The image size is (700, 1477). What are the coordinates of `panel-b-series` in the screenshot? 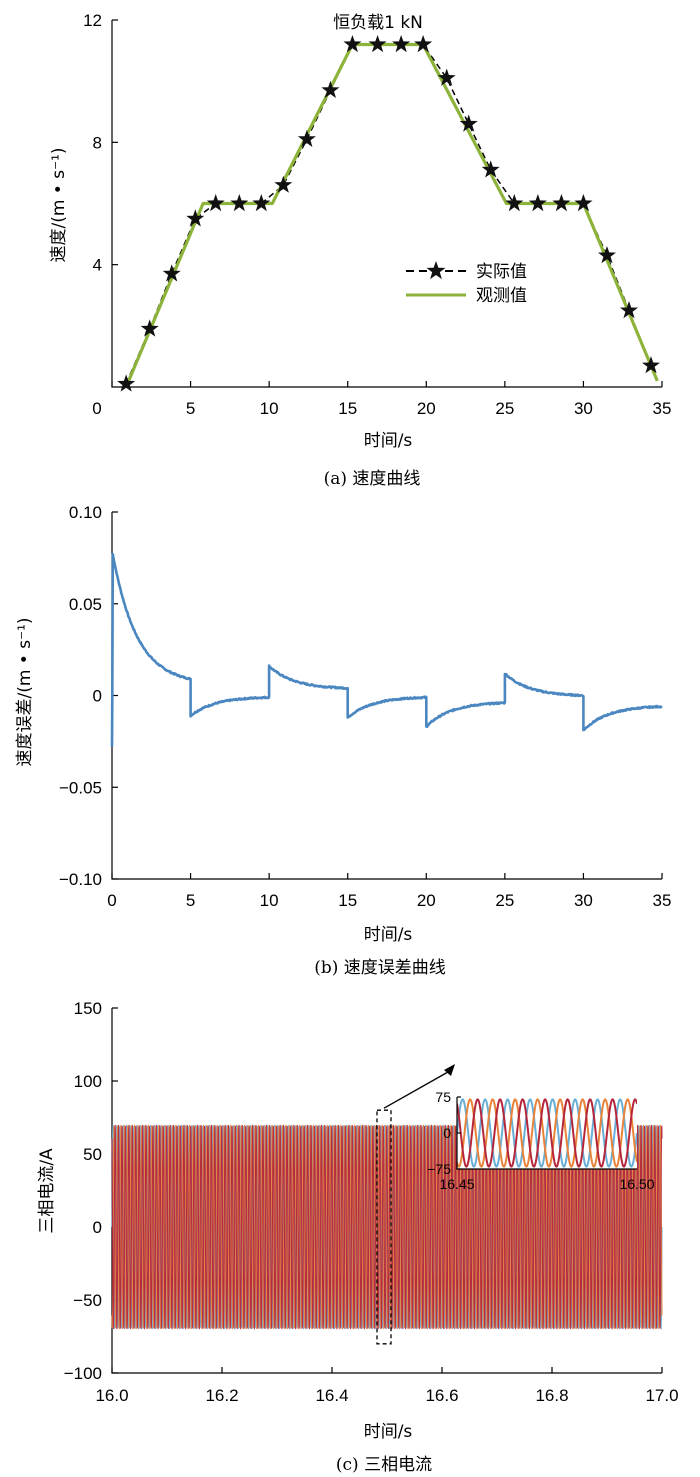 It's located at (386, 649).